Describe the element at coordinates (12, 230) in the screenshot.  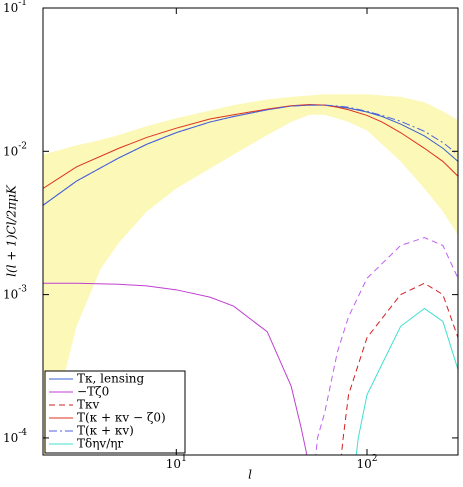
I see `y-axis-label: l(l + 1)Cl/2πμK` at that location.